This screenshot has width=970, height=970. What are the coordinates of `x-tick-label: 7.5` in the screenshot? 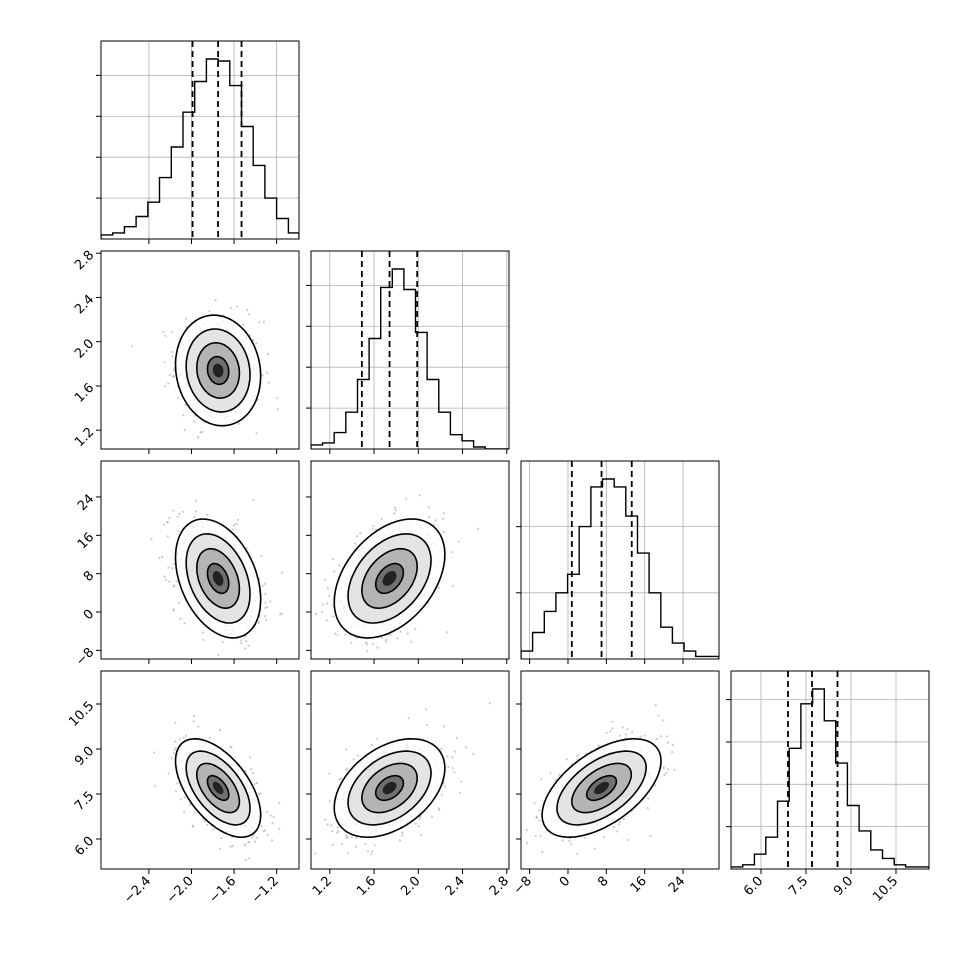 It's located at (798, 886).